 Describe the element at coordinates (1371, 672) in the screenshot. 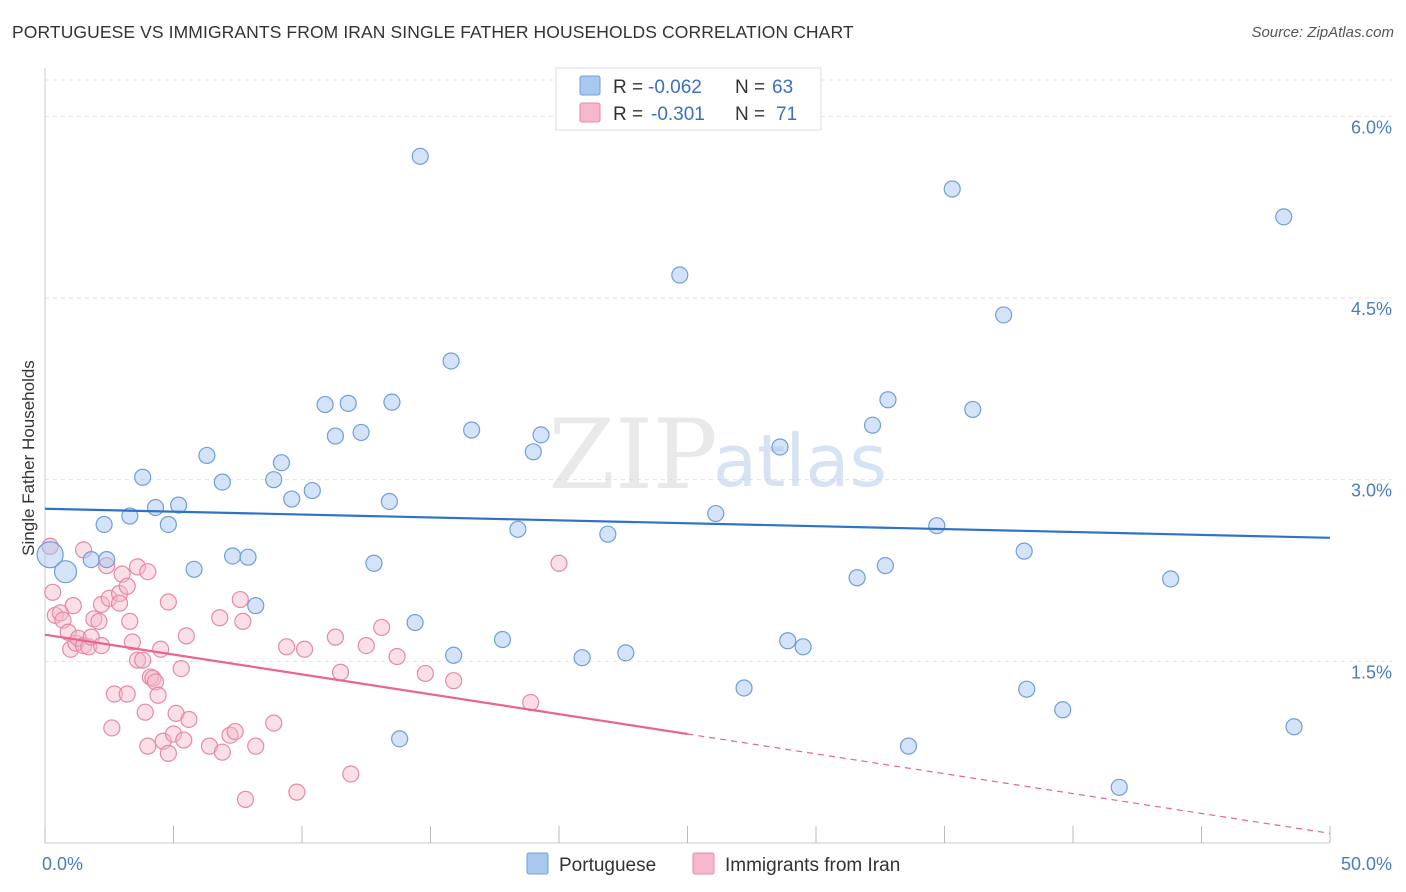

I see `y-tick-label-0: 1.5%` at that location.